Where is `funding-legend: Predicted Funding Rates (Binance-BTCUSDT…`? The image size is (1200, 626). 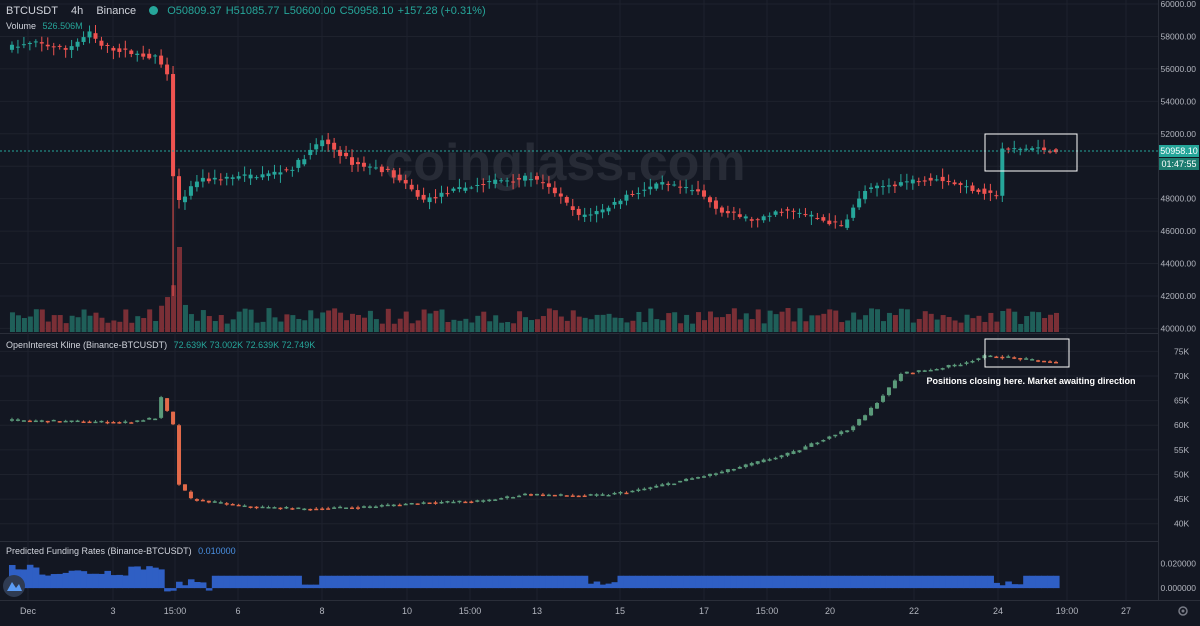
funding-legend: Predicted Funding Rates (Binance-BTCUSDT… is located at coordinates (123, 551).